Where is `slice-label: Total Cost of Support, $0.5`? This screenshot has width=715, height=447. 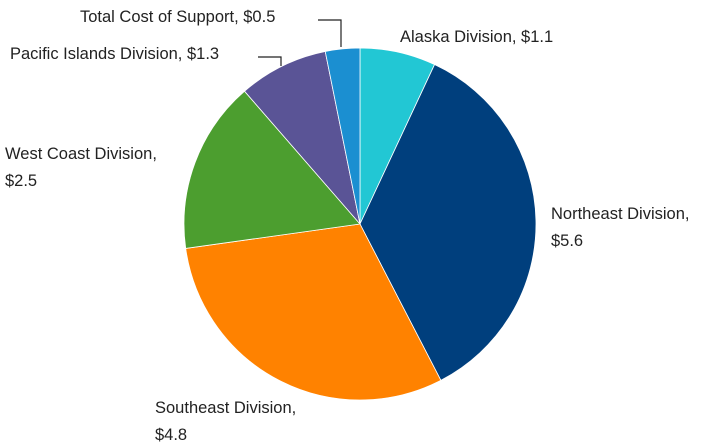
slice-label: Total Cost of Support, $0.5 is located at coordinates (177, 17).